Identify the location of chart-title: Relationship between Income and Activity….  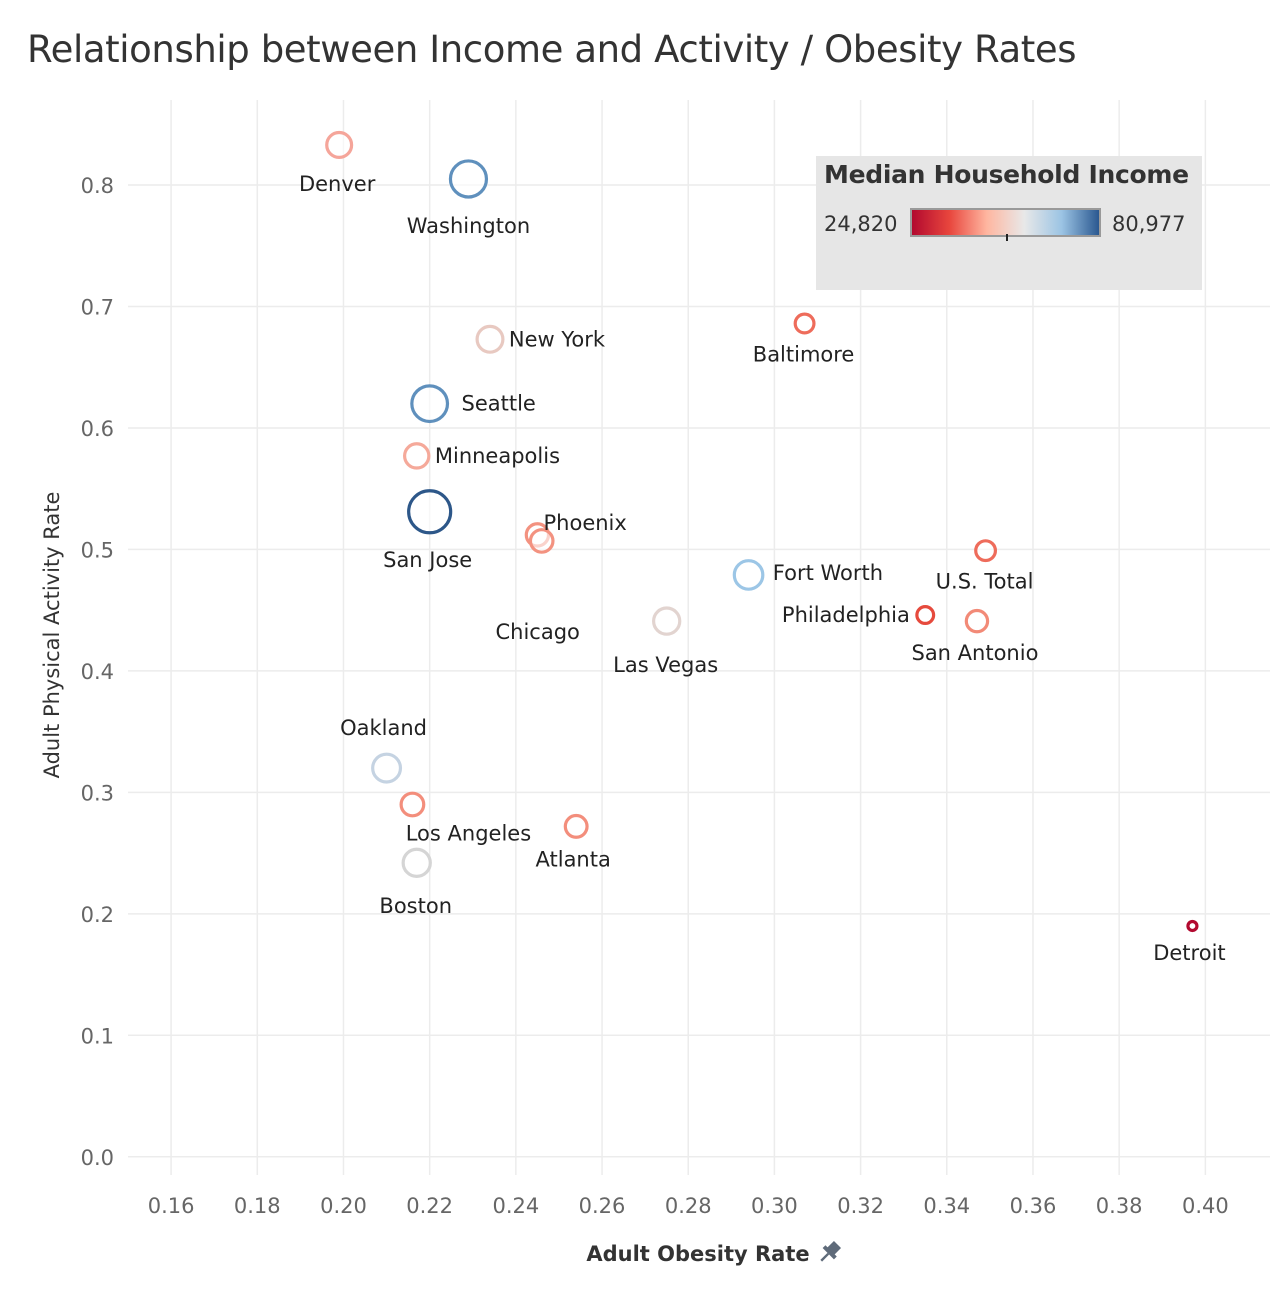
(552, 49).